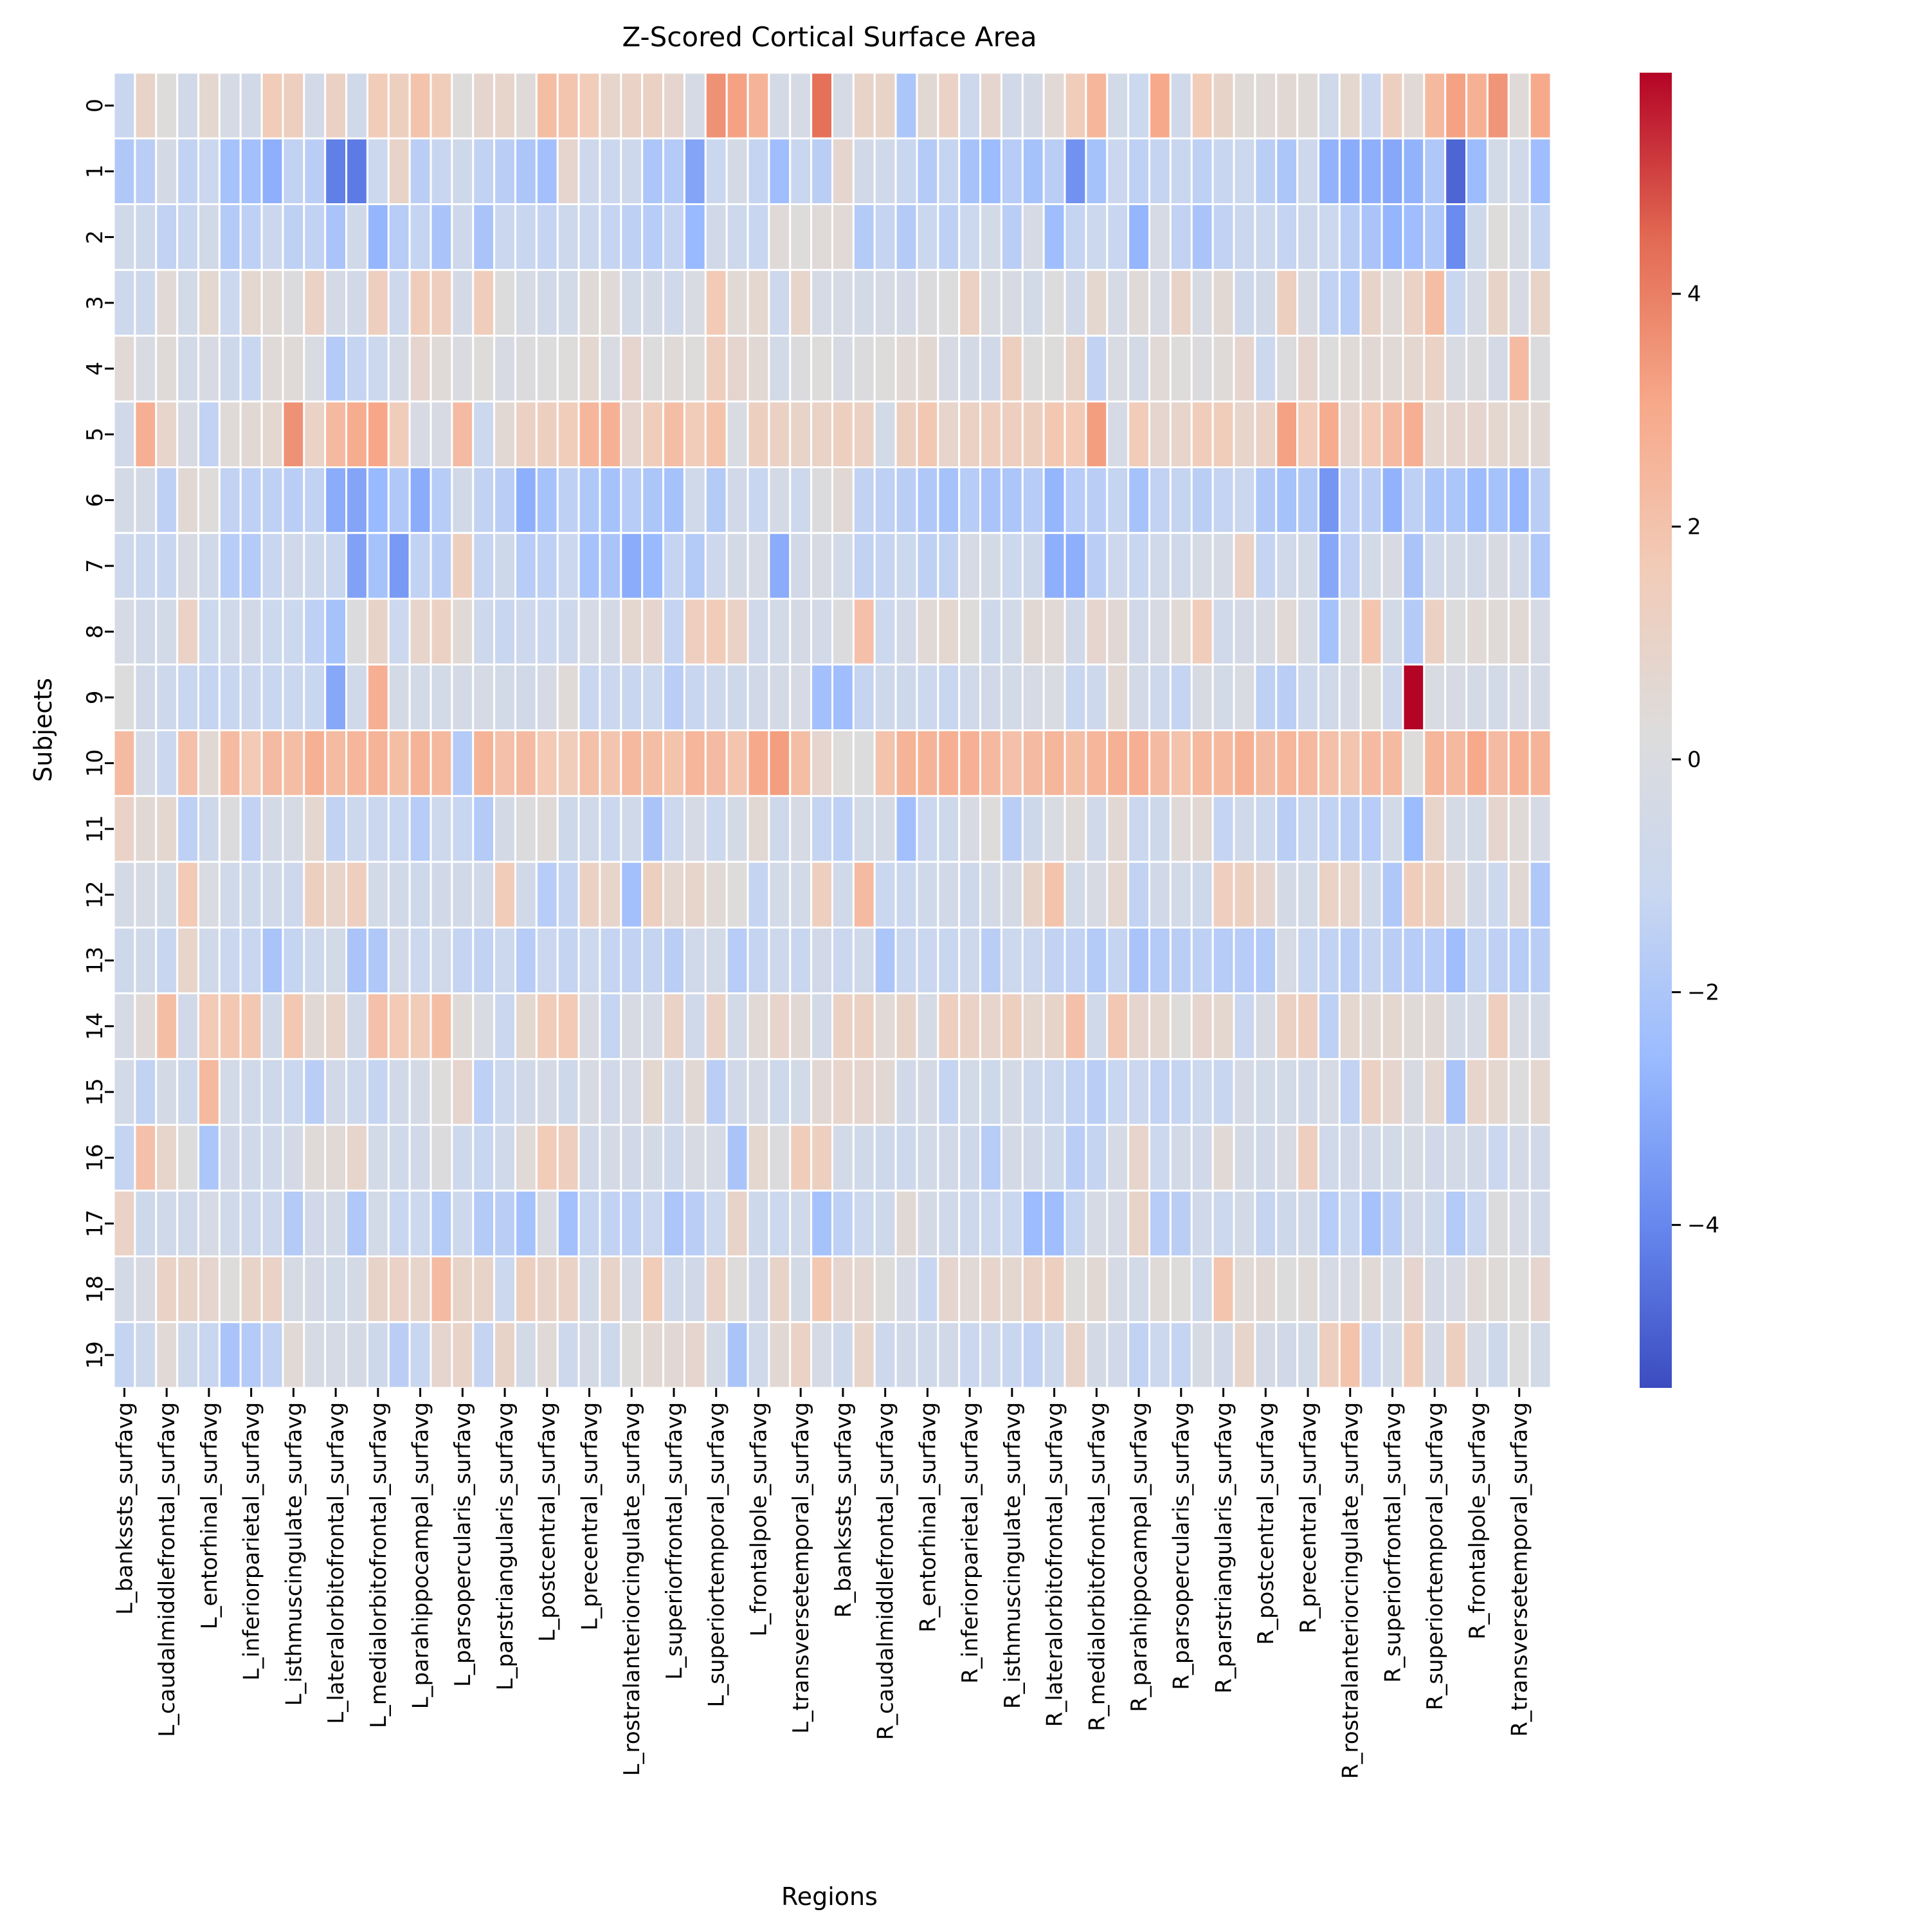 The width and height of the screenshot is (1929, 1932). I want to click on y-tick-label: 19, so click(95, 1355).